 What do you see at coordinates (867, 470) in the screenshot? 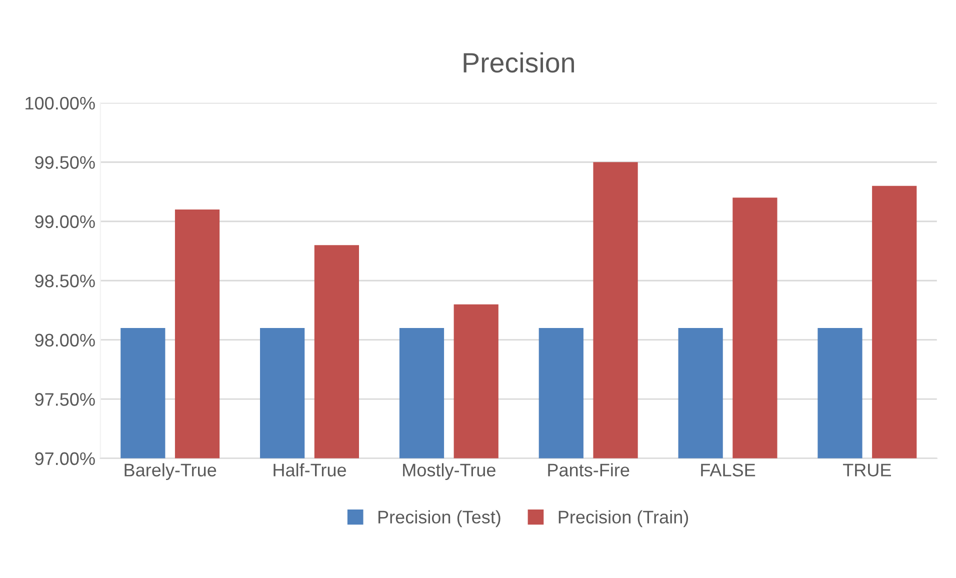
I see `x-tick-label: TRUE` at bounding box center [867, 470].